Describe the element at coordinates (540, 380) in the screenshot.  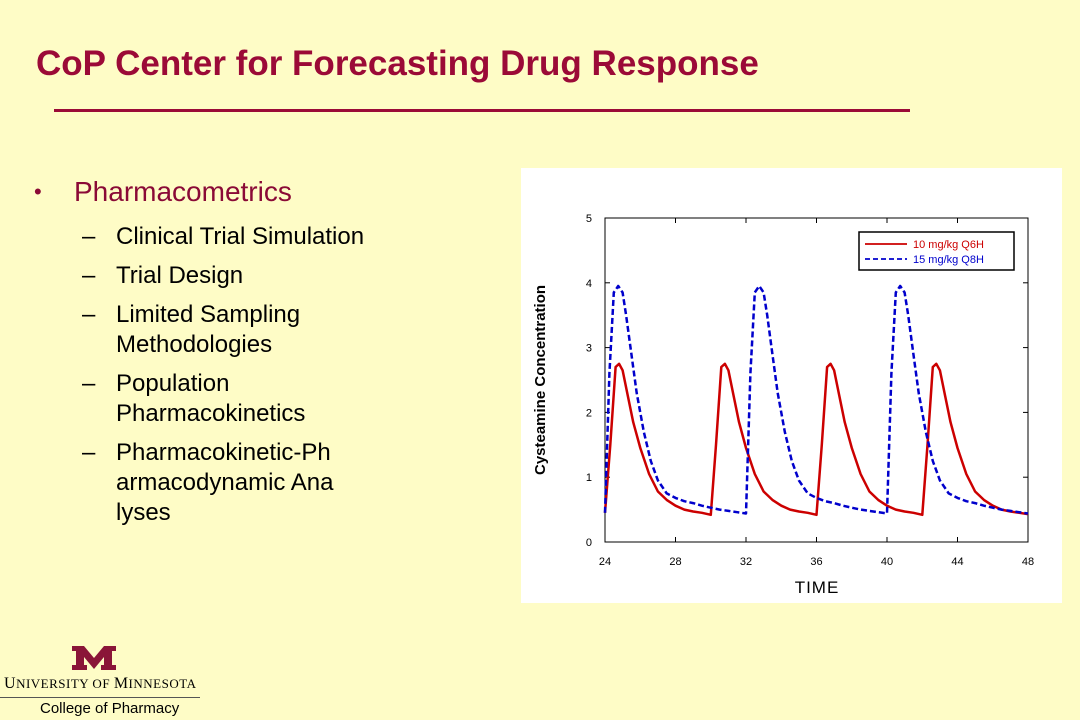
I see `y-axis-label: Cysteamine Concentration` at that location.